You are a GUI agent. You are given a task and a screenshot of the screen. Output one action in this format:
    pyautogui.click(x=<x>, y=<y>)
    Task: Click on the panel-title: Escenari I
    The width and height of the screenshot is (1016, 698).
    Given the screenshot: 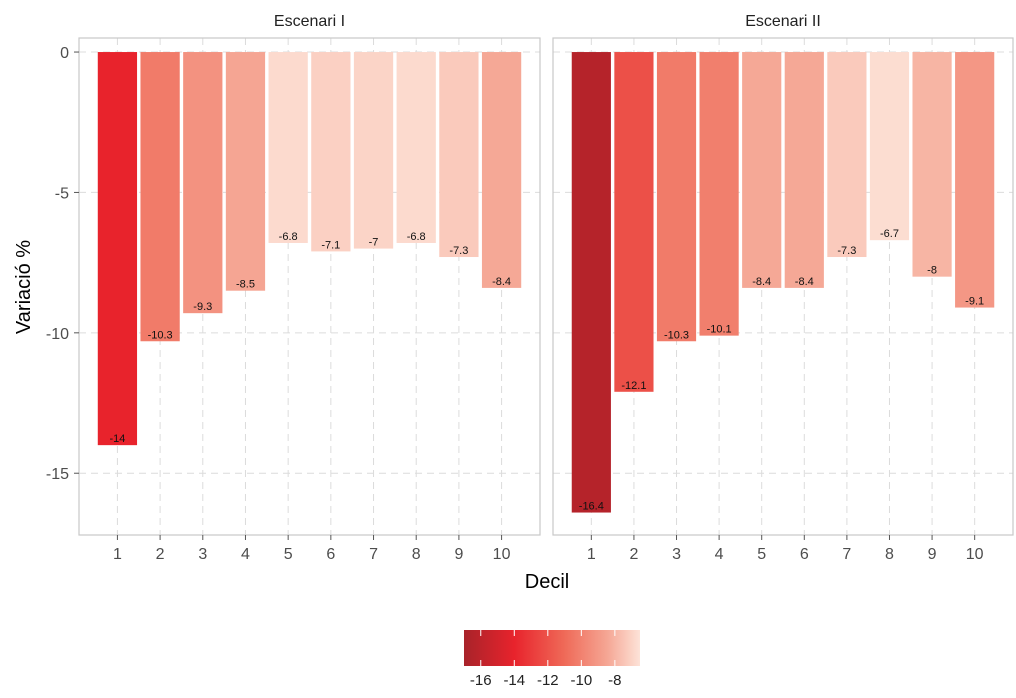 What is the action you would take?
    pyautogui.click(x=309, y=21)
    